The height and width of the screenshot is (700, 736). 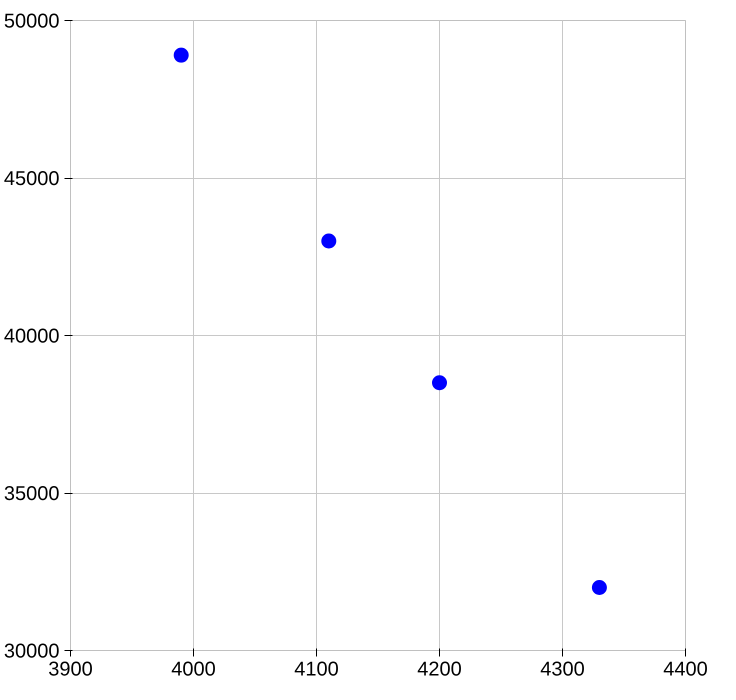 What do you see at coordinates (32, 21) in the screenshot?
I see `y-tick-label: 50000` at bounding box center [32, 21].